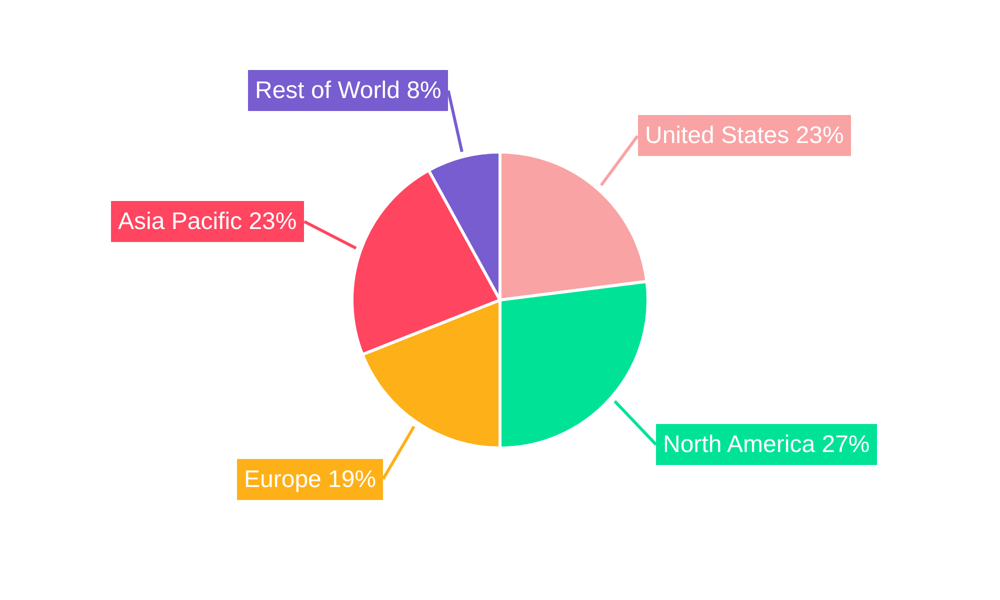 This screenshot has width=1000, height=600. I want to click on slice-label: United States 23%, so click(744, 135).